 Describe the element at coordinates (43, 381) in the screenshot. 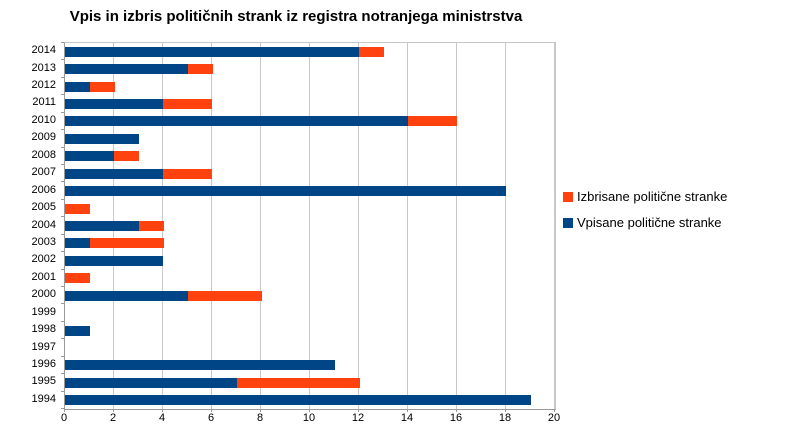

I see `y-axis-label-1995: 1995` at that location.